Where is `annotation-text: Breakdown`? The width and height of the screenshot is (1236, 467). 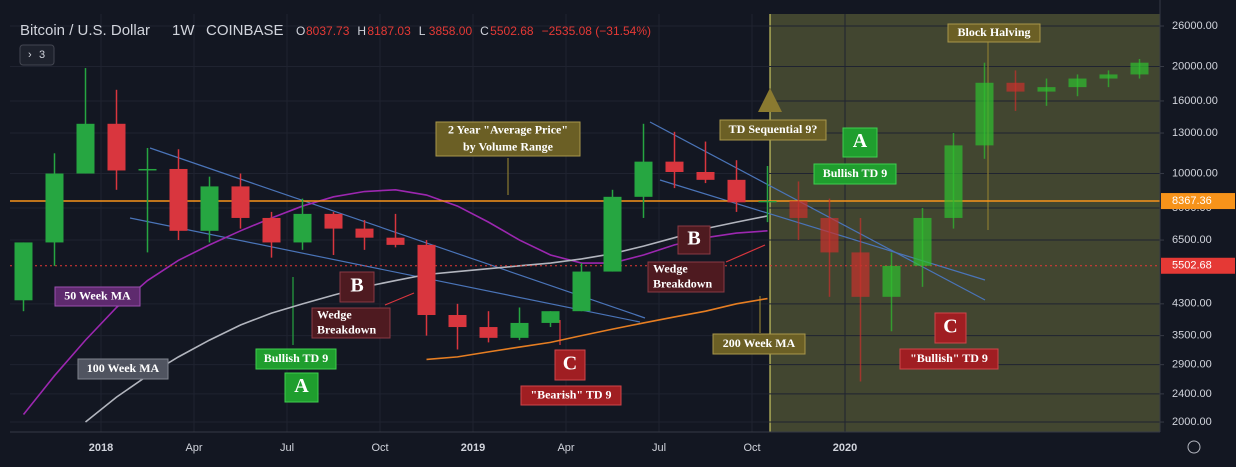 annotation-text: Breakdown is located at coordinates (682, 283).